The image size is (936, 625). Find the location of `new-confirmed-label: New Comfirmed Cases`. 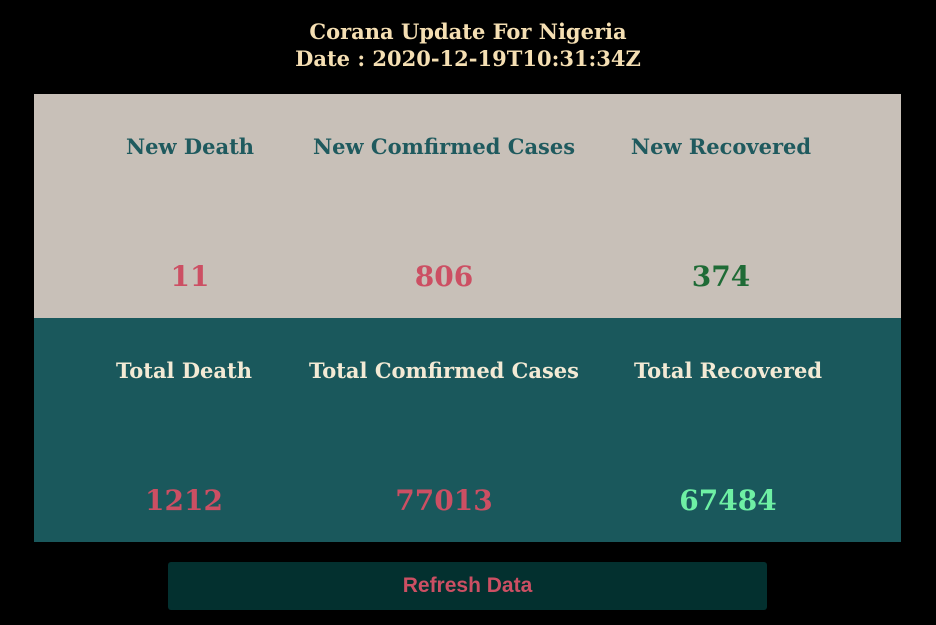

new-confirmed-label: New Comfirmed Cases is located at coordinates (444, 146).